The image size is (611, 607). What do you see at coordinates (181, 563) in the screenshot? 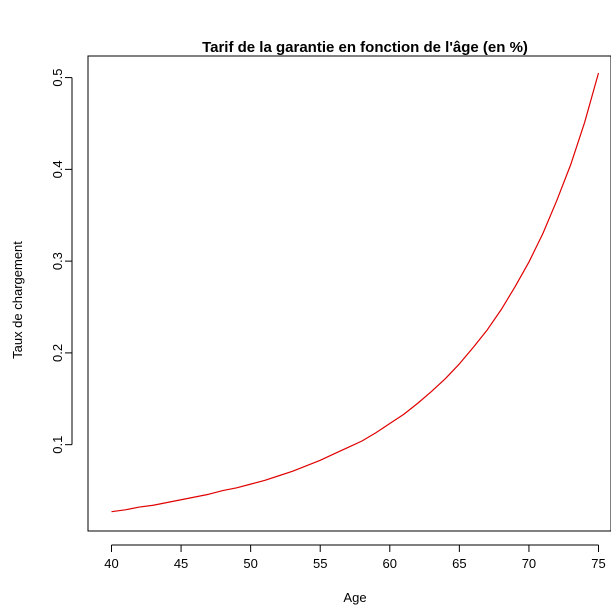
I see `x-tick-label: 45` at bounding box center [181, 563].